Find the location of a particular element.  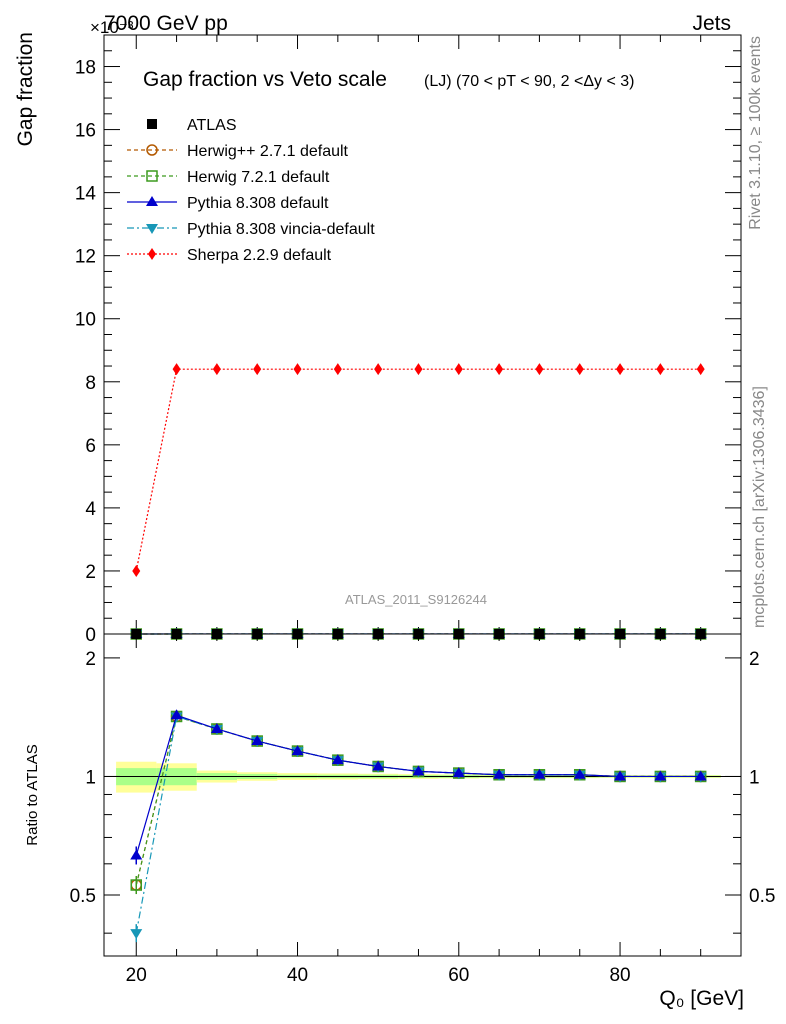

header-energy-label: 7000 GeV pp is located at coordinates (166, 23).